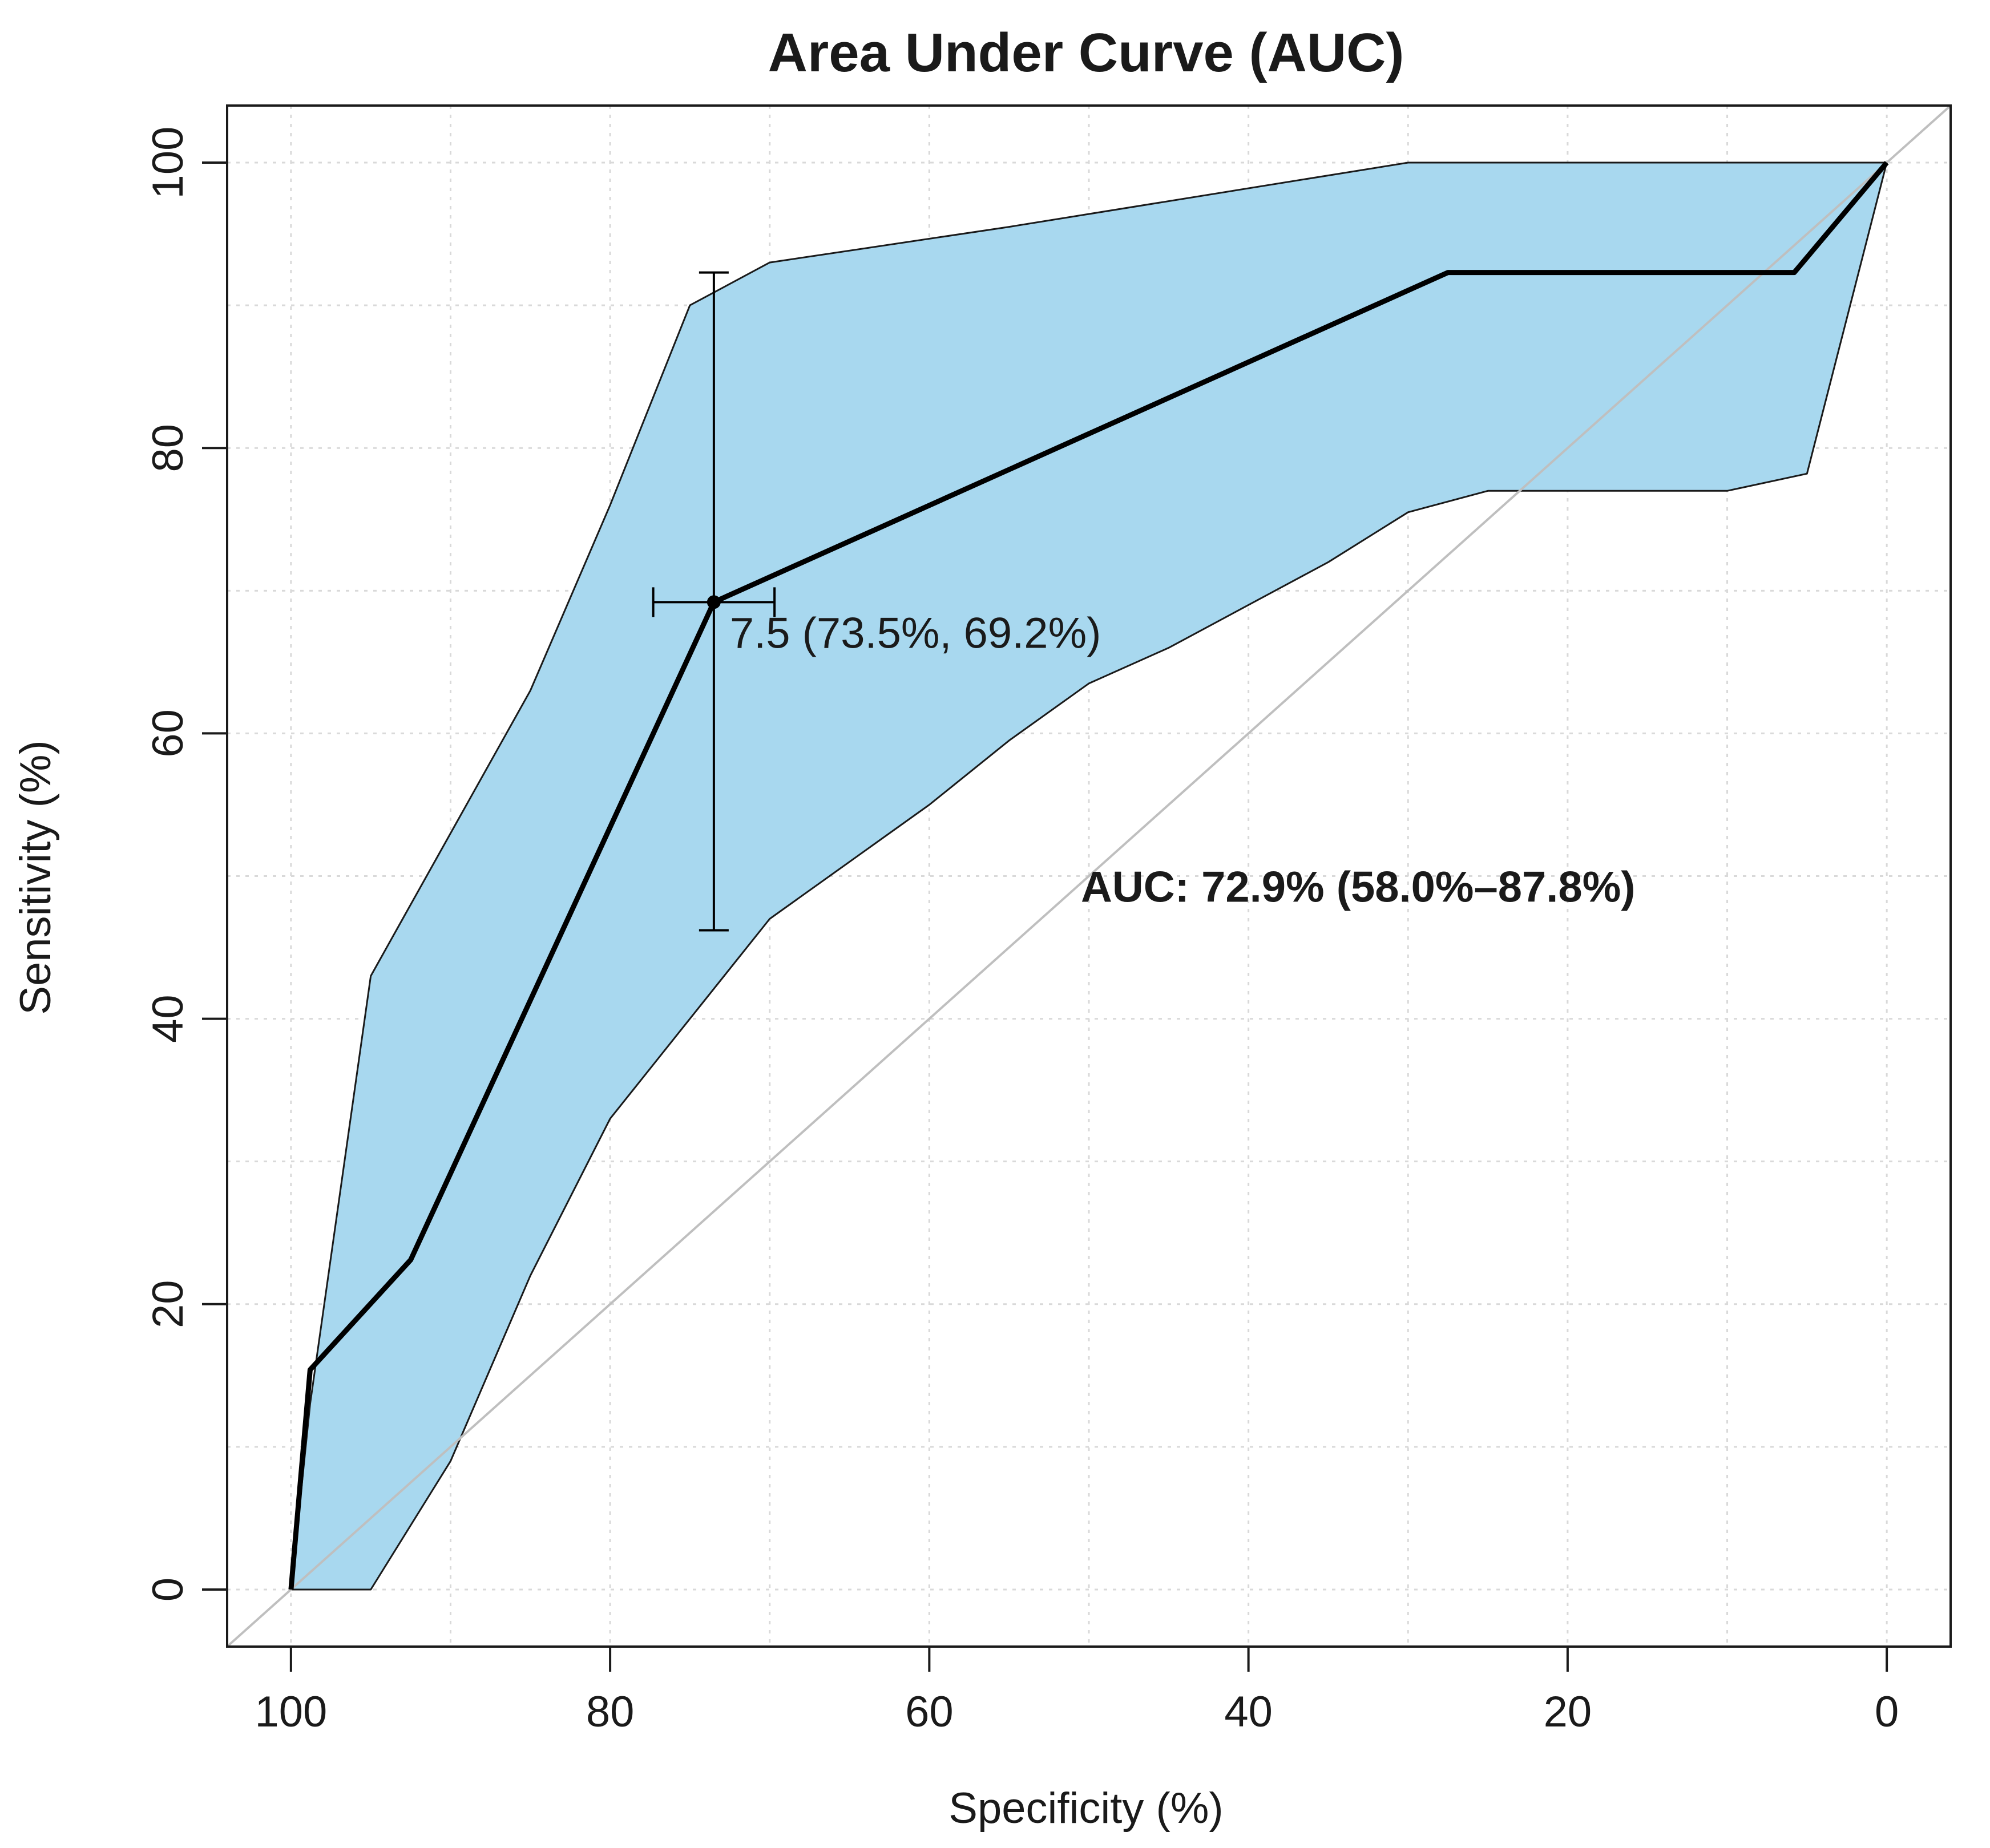 The height and width of the screenshot is (1848, 1990). Describe the element at coordinates (610, 1712) in the screenshot. I see `x-tick-label: 80` at that location.